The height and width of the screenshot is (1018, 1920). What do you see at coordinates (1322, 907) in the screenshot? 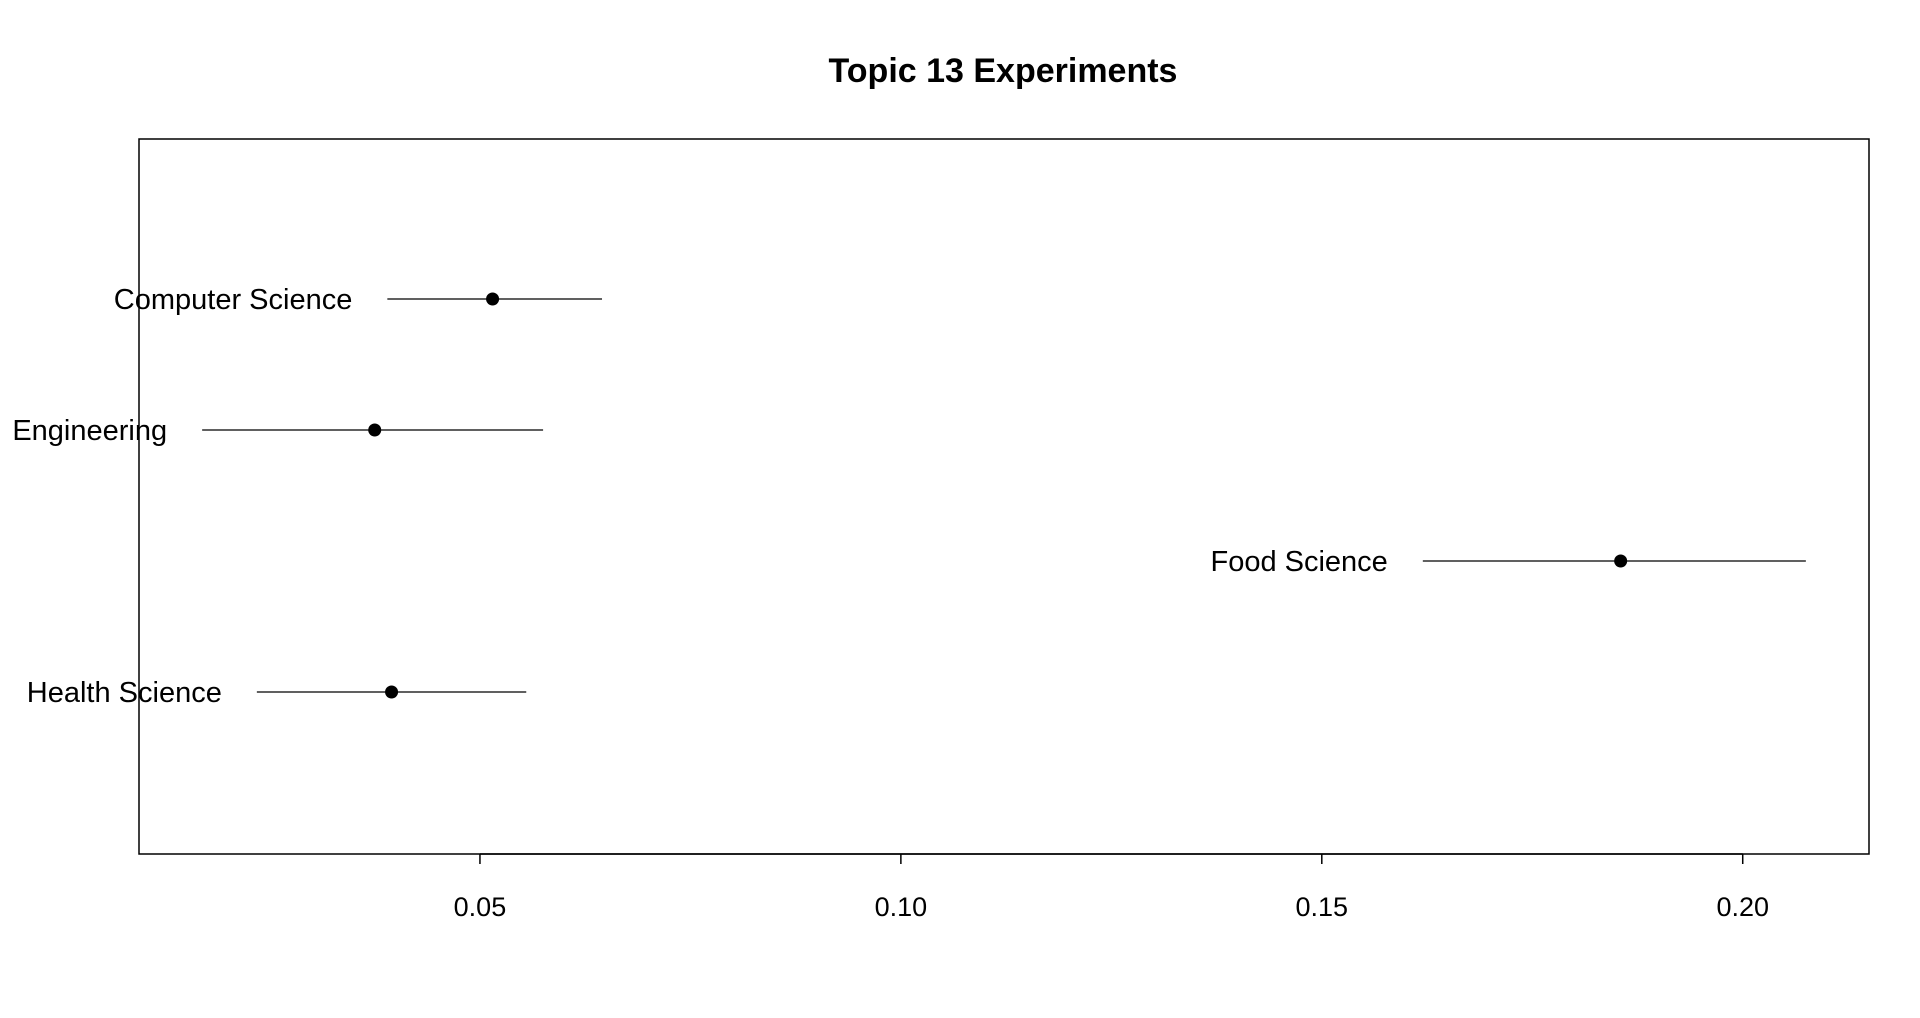
I see `x-tick-label: 0.15` at bounding box center [1322, 907].